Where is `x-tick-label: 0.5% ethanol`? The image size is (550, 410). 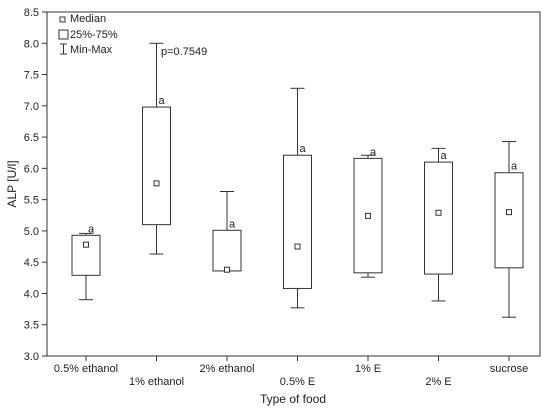 x-tick-label: 0.5% ethanol is located at coordinates (86, 369).